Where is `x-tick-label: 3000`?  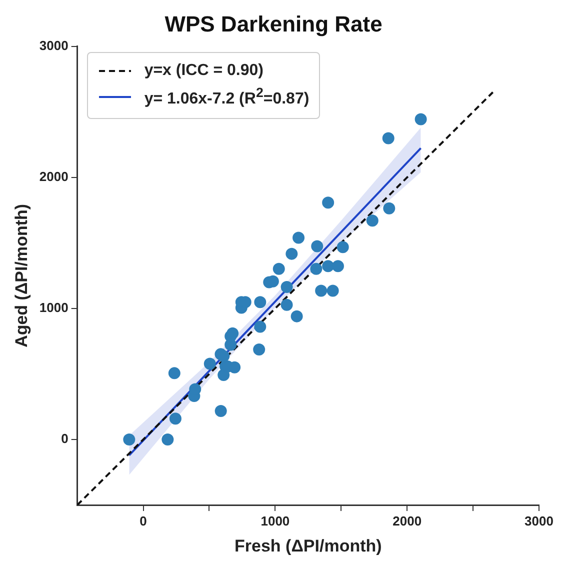 x-tick-label: 3000 is located at coordinates (539, 520).